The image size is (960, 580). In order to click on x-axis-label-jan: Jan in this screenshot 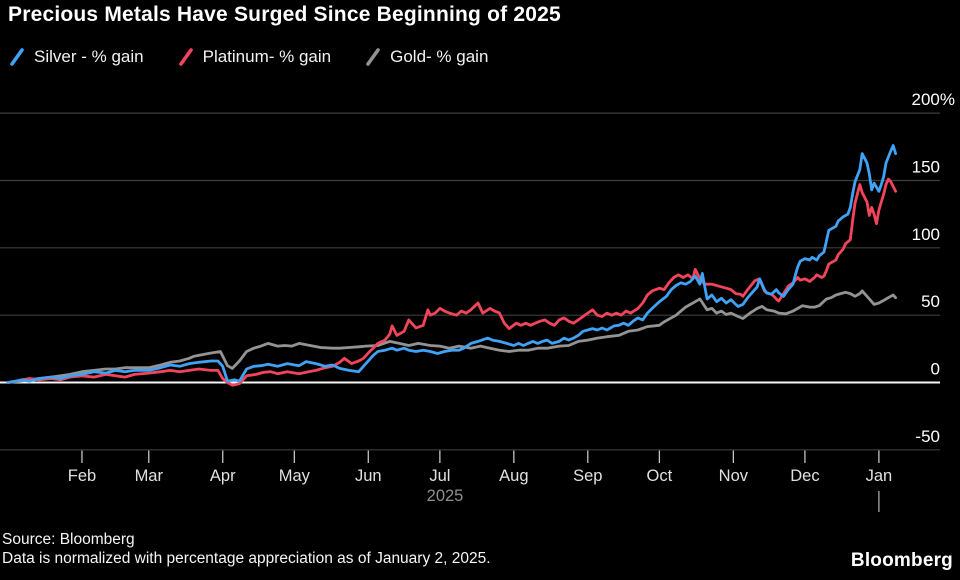, I will do `click(879, 476)`.